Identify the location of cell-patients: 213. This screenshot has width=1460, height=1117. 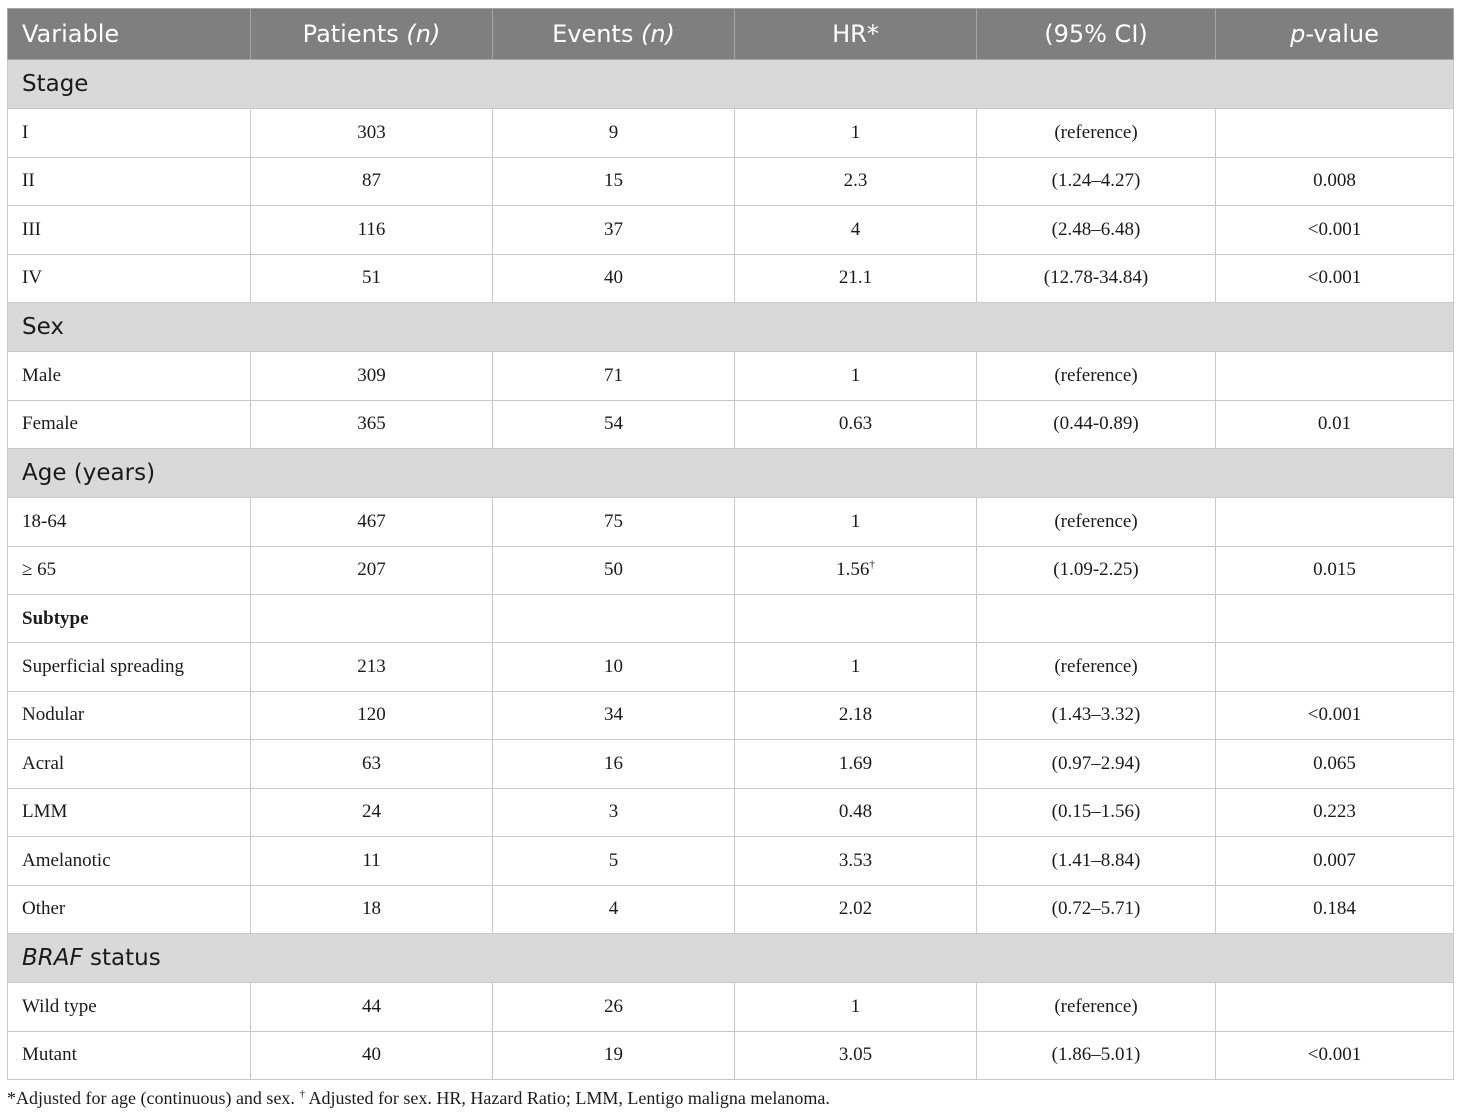
(371, 667).